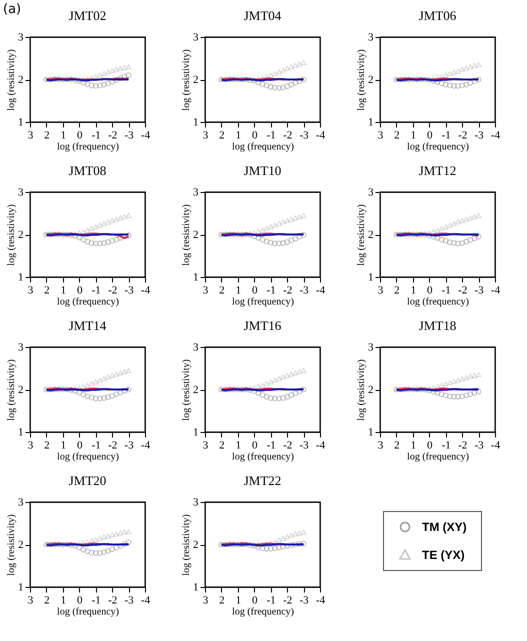 The height and width of the screenshot is (641, 527). I want to click on text: (a), so click(12, 9).